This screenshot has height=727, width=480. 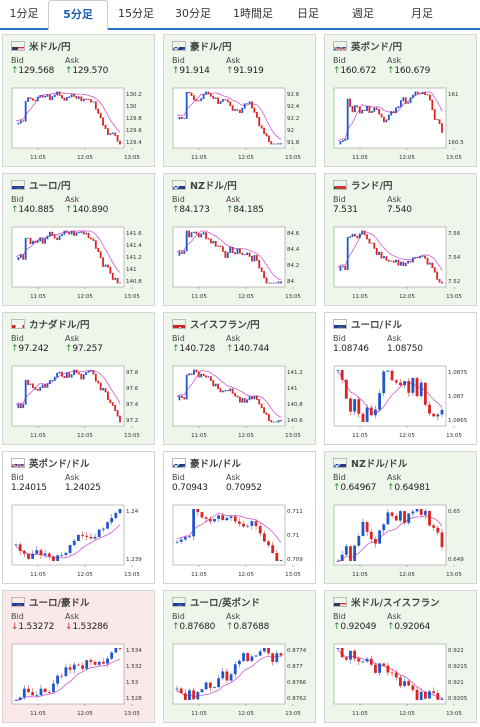 What do you see at coordinates (363, 13) in the screenshot?
I see `tab-6: 週足` at bounding box center [363, 13].